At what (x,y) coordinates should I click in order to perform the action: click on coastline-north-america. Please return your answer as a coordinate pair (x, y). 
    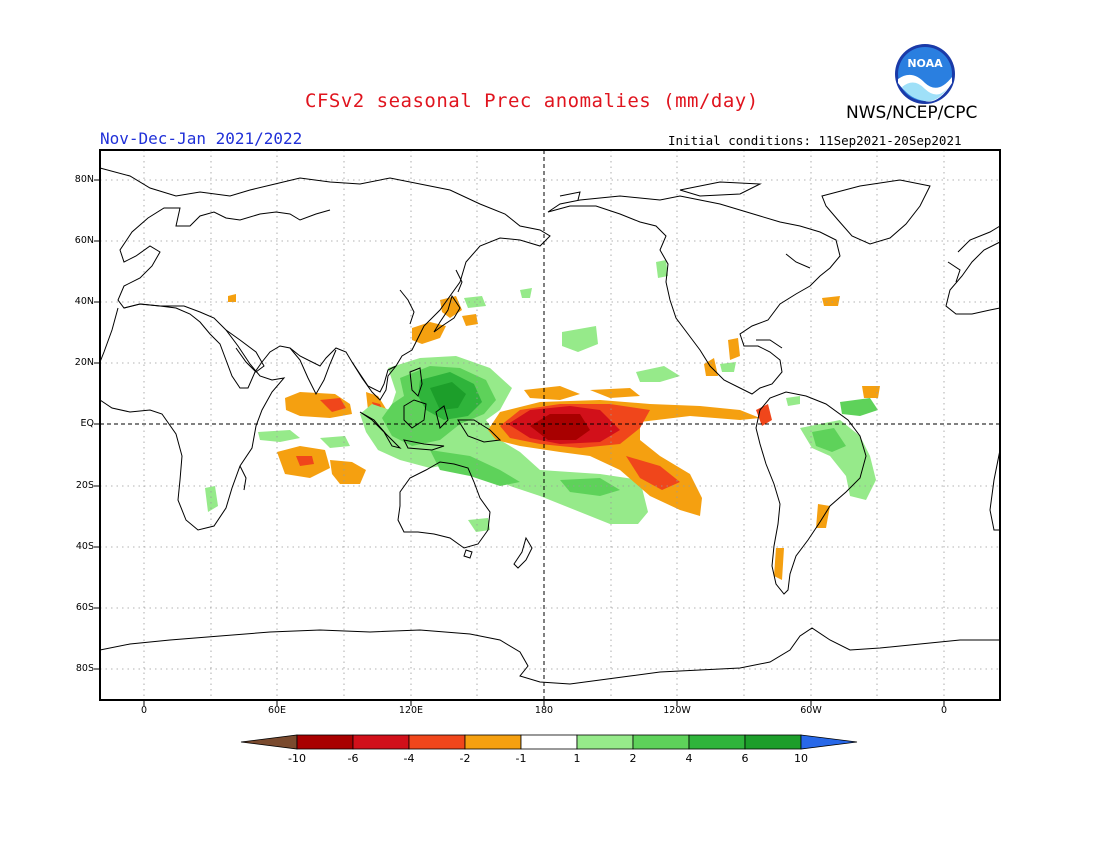
    Looking at the image, I should click on (694, 295).